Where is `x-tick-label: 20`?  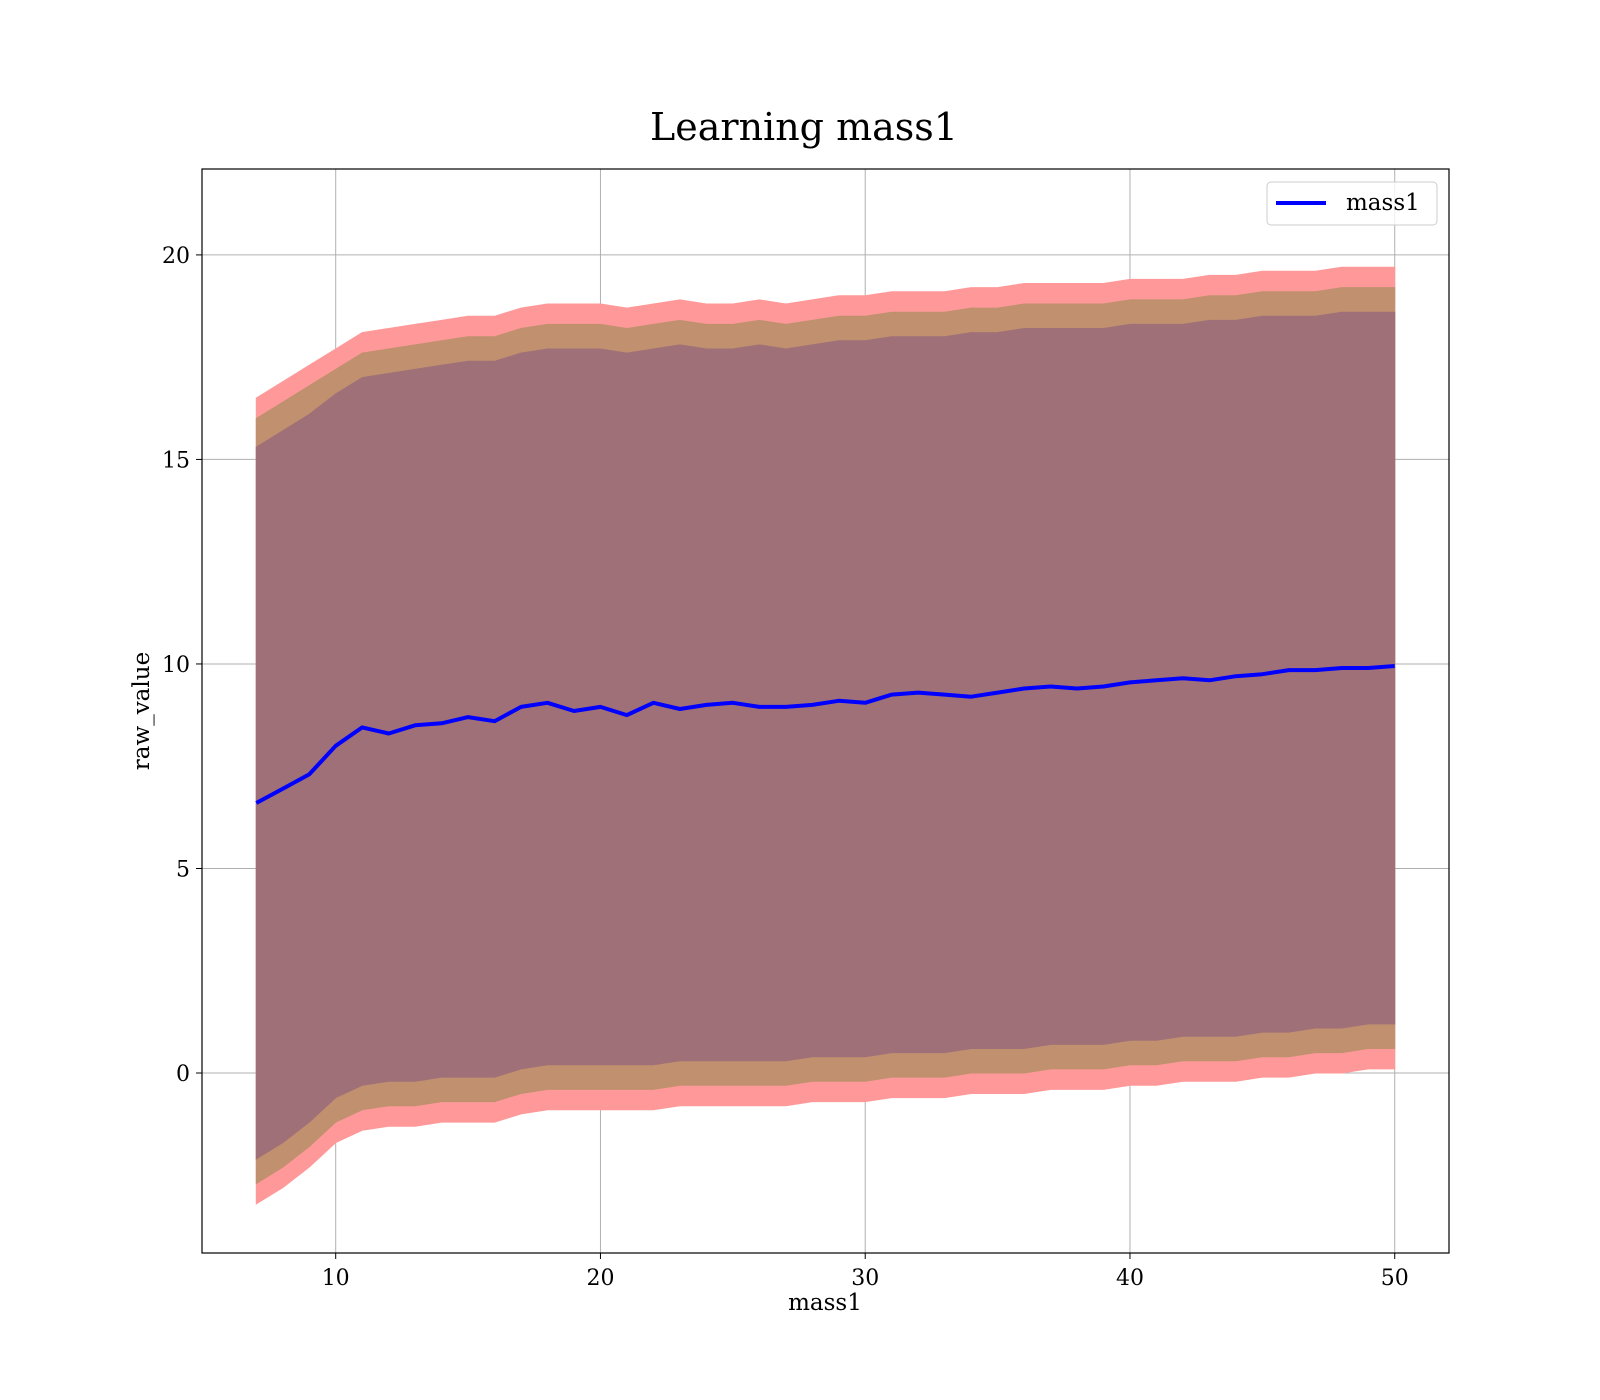 x-tick-label: 20 is located at coordinates (600, 1278).